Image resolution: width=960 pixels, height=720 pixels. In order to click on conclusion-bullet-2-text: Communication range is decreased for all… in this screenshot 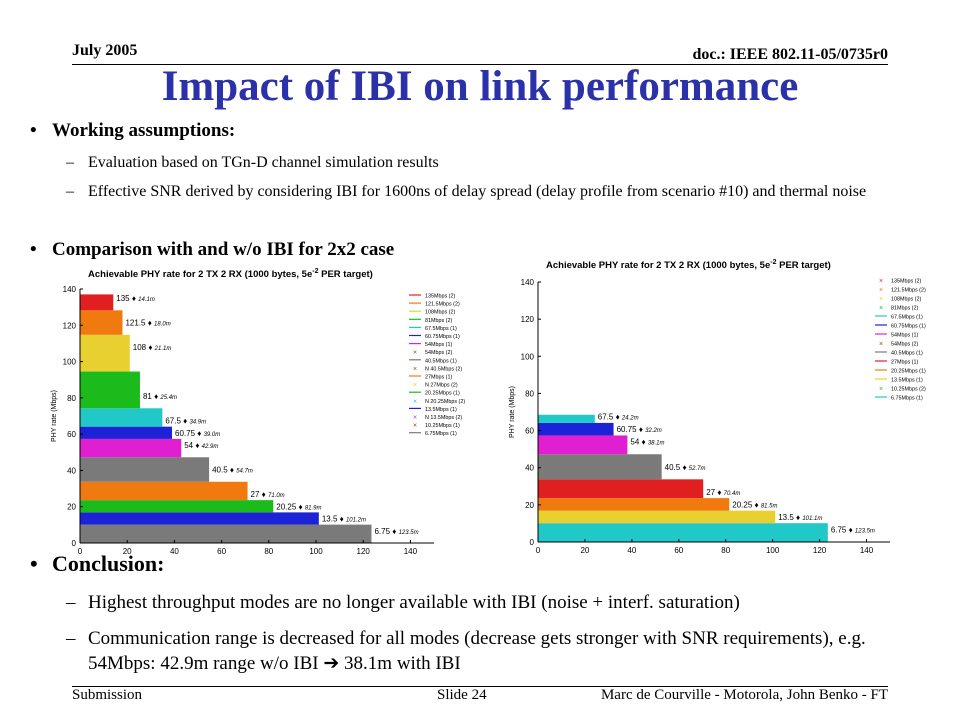, I will do `click(477, 651)`.